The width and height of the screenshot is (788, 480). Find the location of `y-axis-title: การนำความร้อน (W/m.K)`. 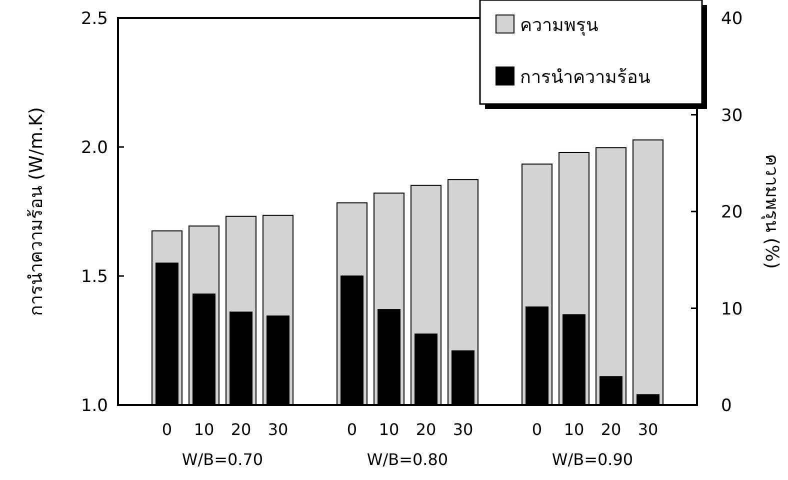

y-axis-title: การนำความร้อน (W/m.K) is located at coordinates (36, 211).